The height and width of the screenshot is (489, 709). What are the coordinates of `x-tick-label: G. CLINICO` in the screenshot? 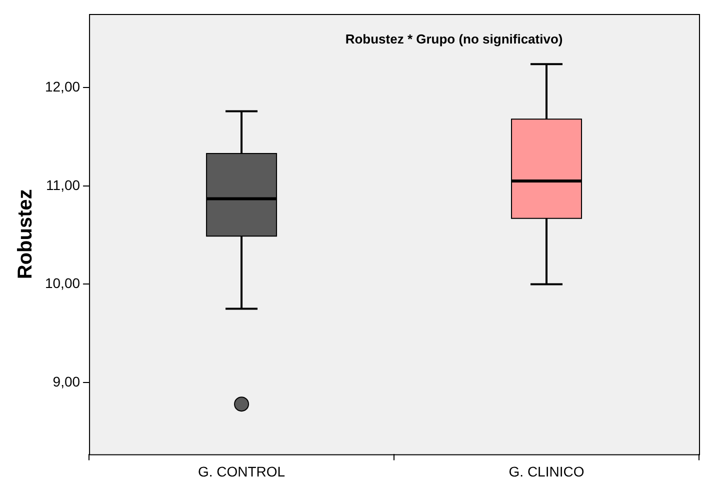 It's located at (546, 471).